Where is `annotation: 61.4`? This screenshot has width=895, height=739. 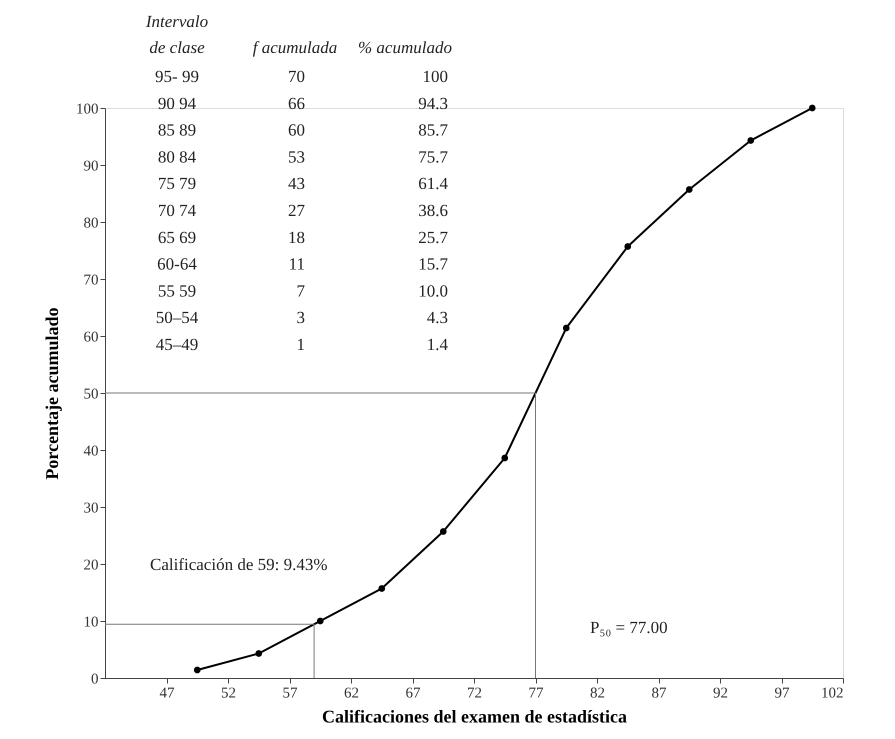 annotation: 61.4 is located at coordinates (433, 184).